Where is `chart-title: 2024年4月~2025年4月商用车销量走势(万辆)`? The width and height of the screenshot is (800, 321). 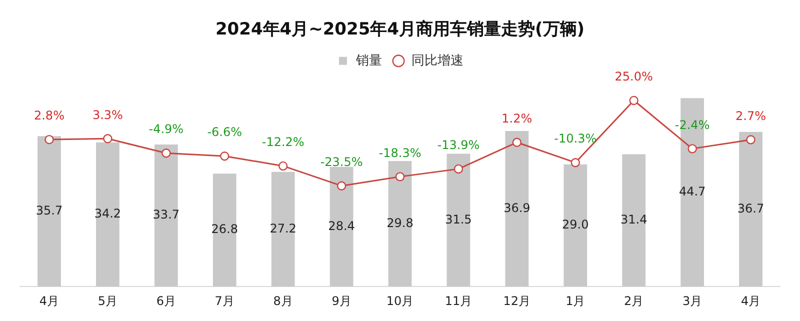
chart-title: 2024年4月~2025年4月商用车销量走势(万辆) is located at coordinates (400, 30).